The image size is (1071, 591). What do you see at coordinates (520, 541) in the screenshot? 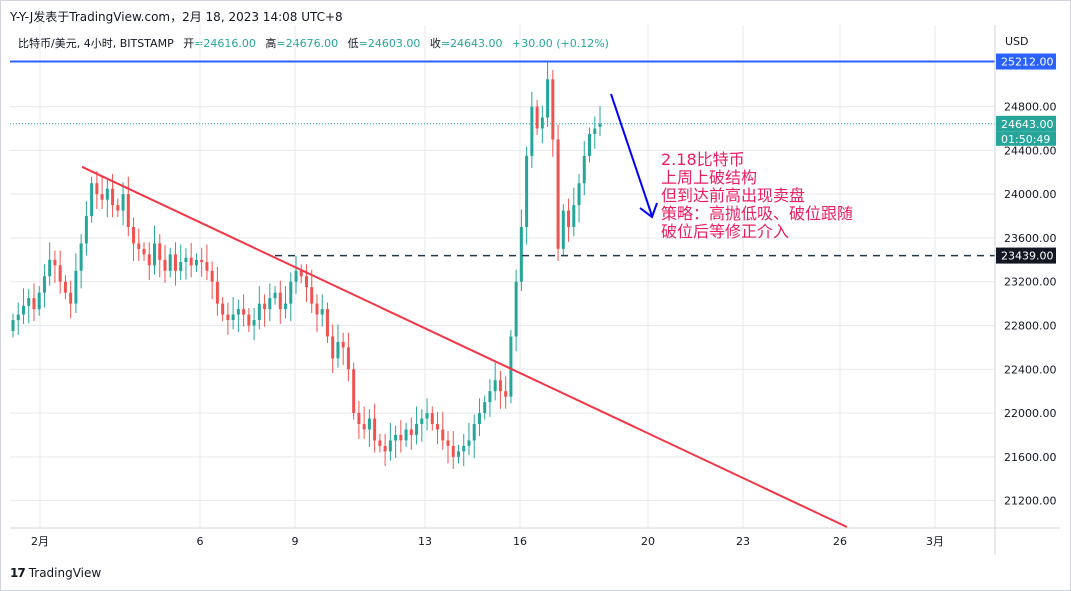
I see `x-tick-label: 16` at bounding box center [520, 541].